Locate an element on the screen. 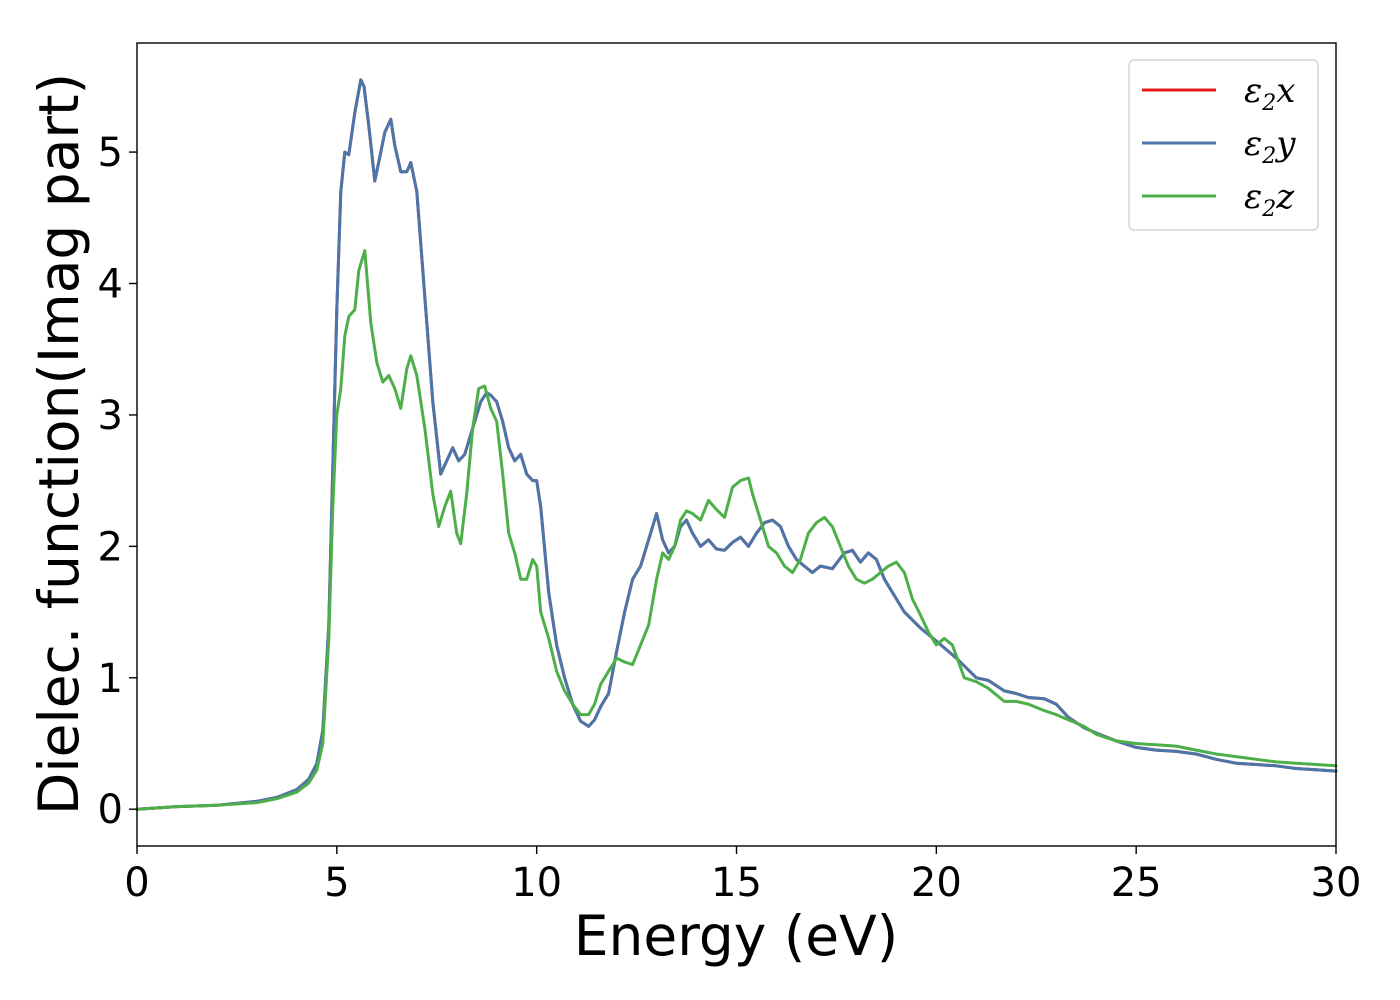 Image resolution: width=1400 pixels, height=1000 pixels. x-tick-label: 5 is located at coordinates (336, 883).